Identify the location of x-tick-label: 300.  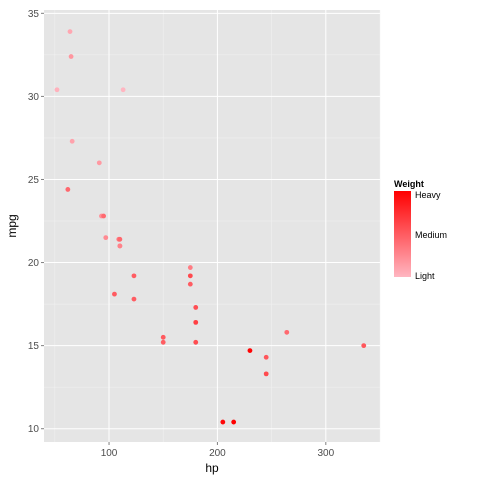
(325, 453).